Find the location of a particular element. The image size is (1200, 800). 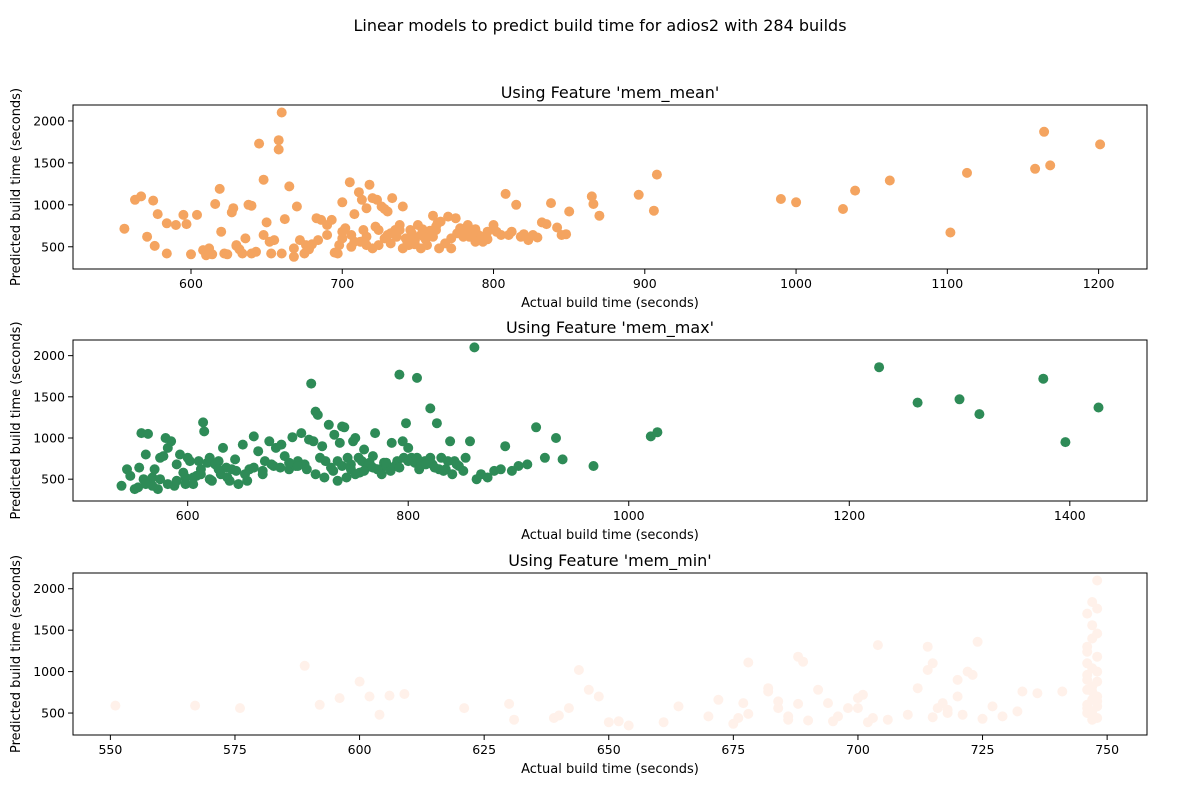

x-axis-label: Actual build time (seconds) is located at coordinates (610, 535).